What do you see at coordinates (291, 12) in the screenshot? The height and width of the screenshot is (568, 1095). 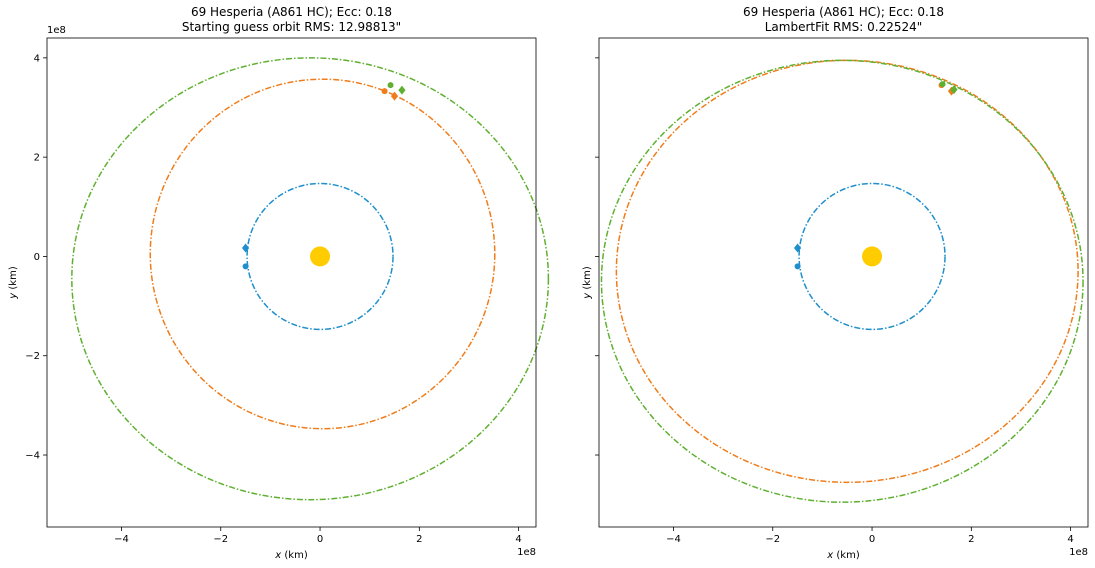 I see `left-title-line1: 69 Hesperia (A861 HC); Ecc: 0.18` at bounding box center [291, 12].